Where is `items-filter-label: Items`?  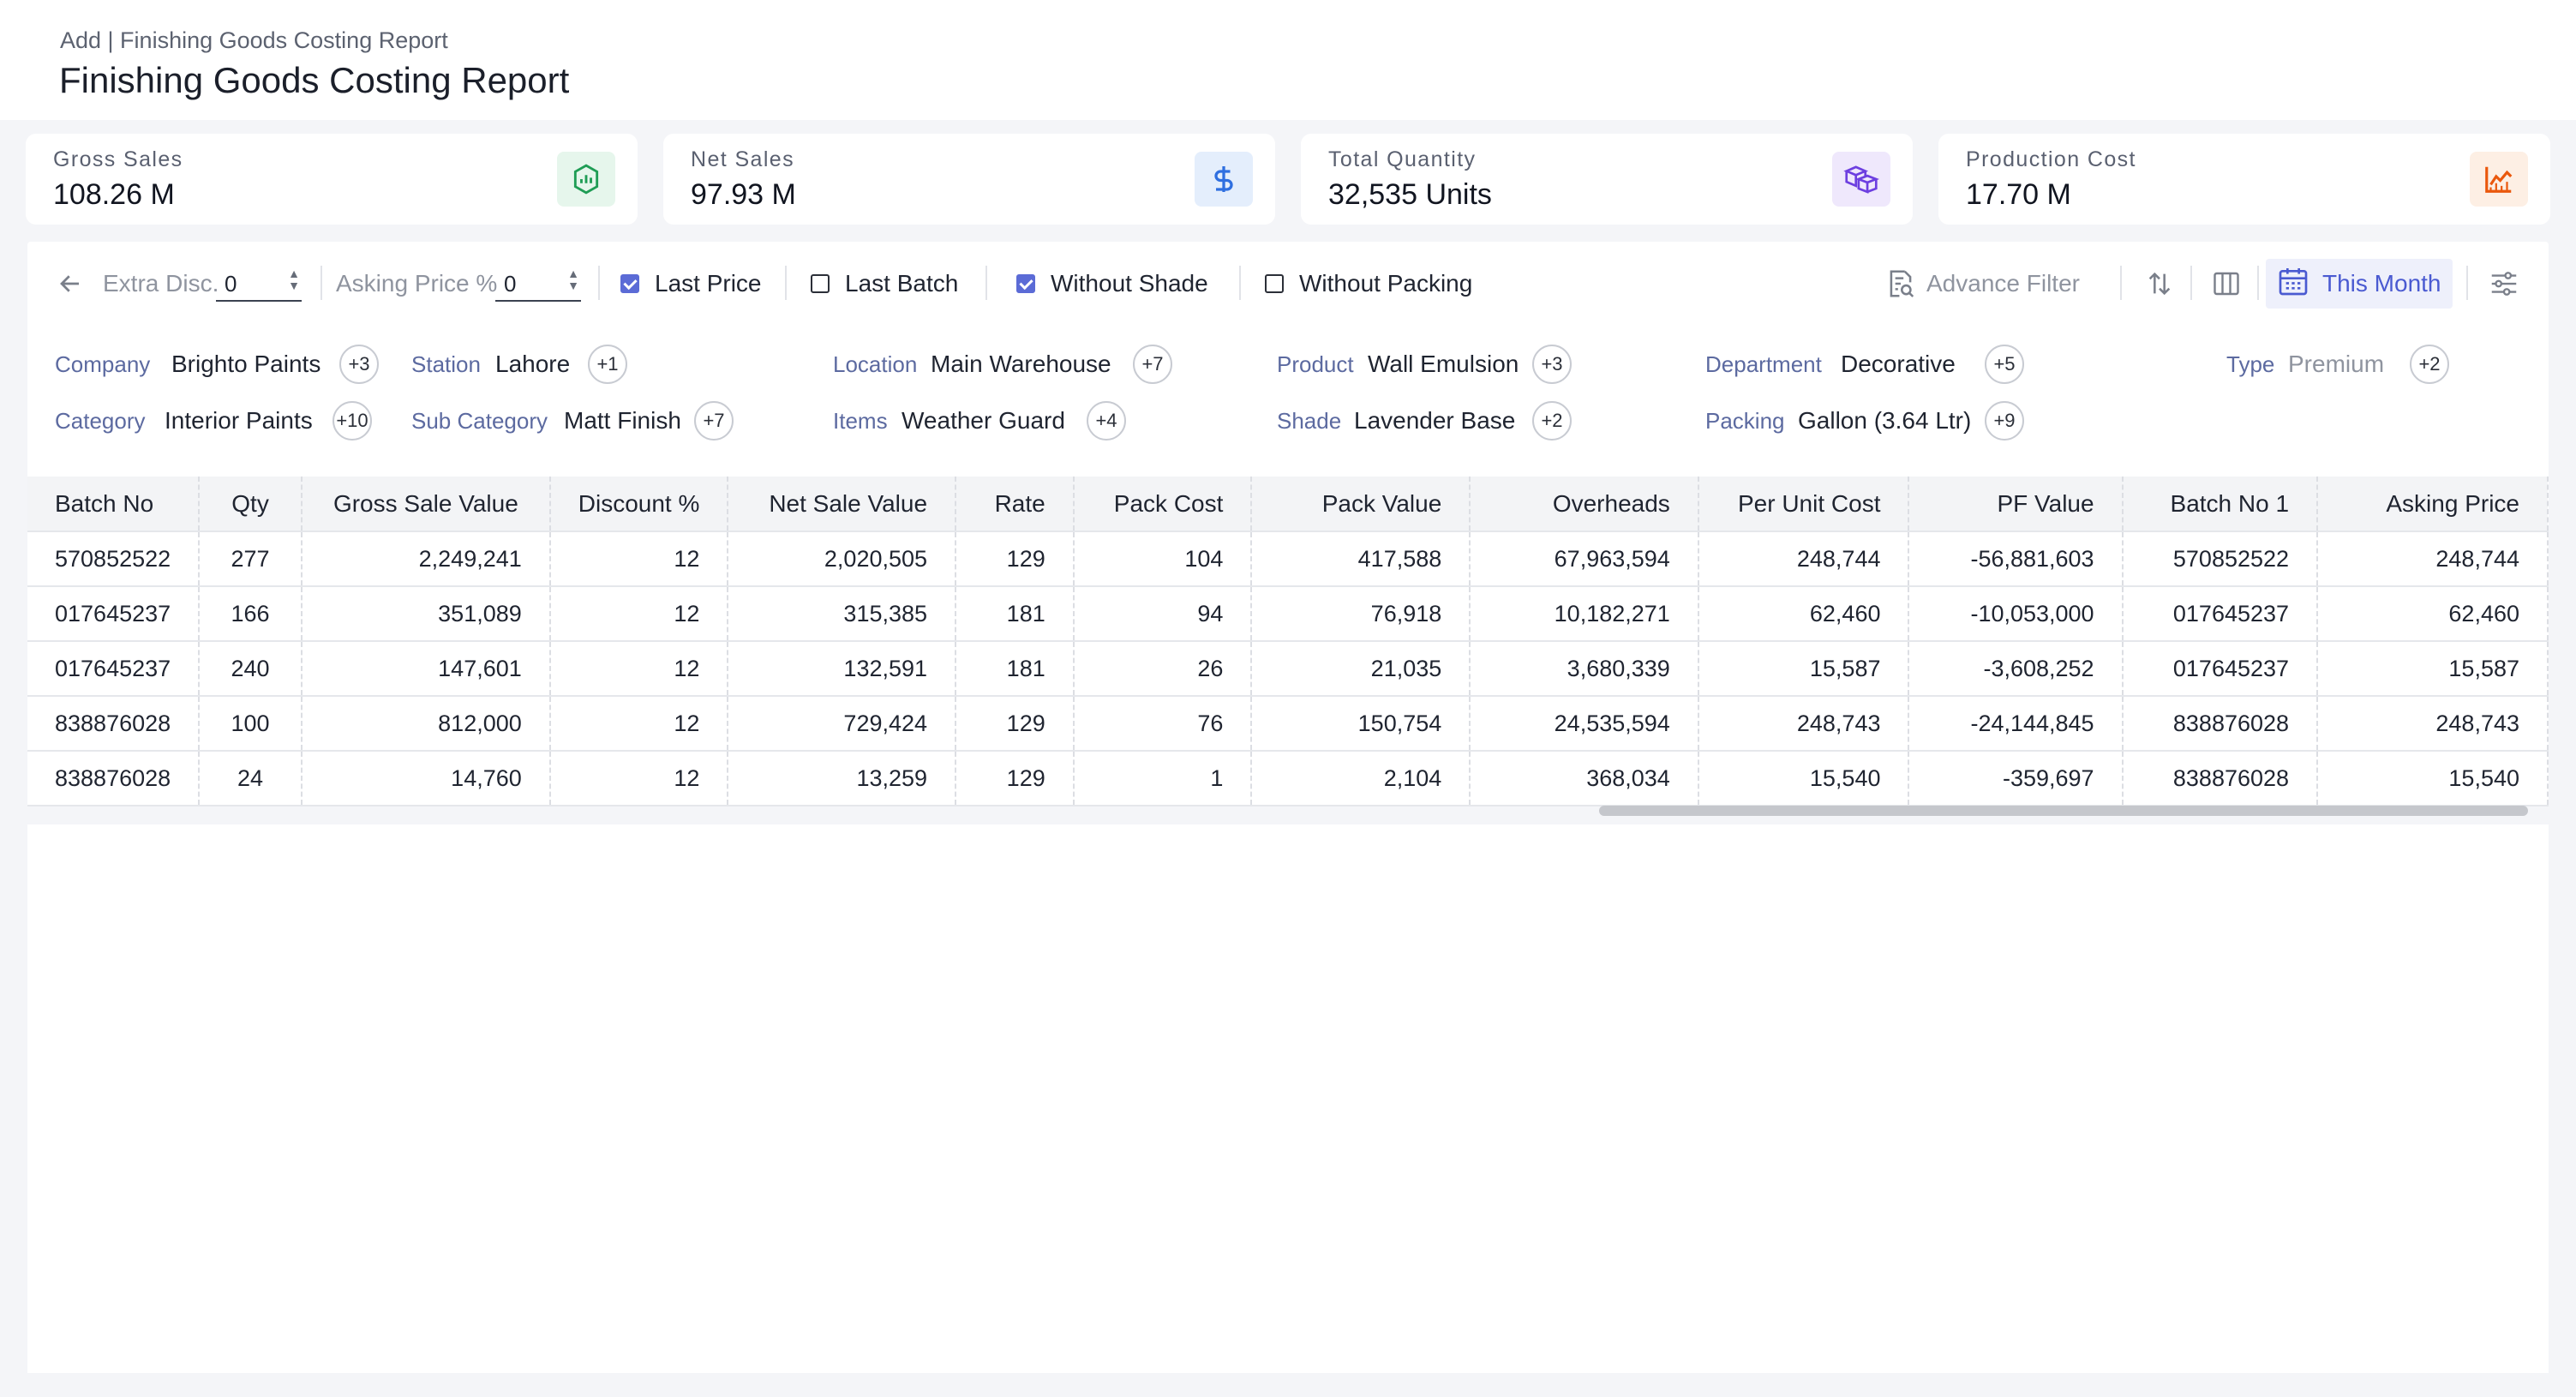 items-filter-label: Items is located at coordinates (860, 421).